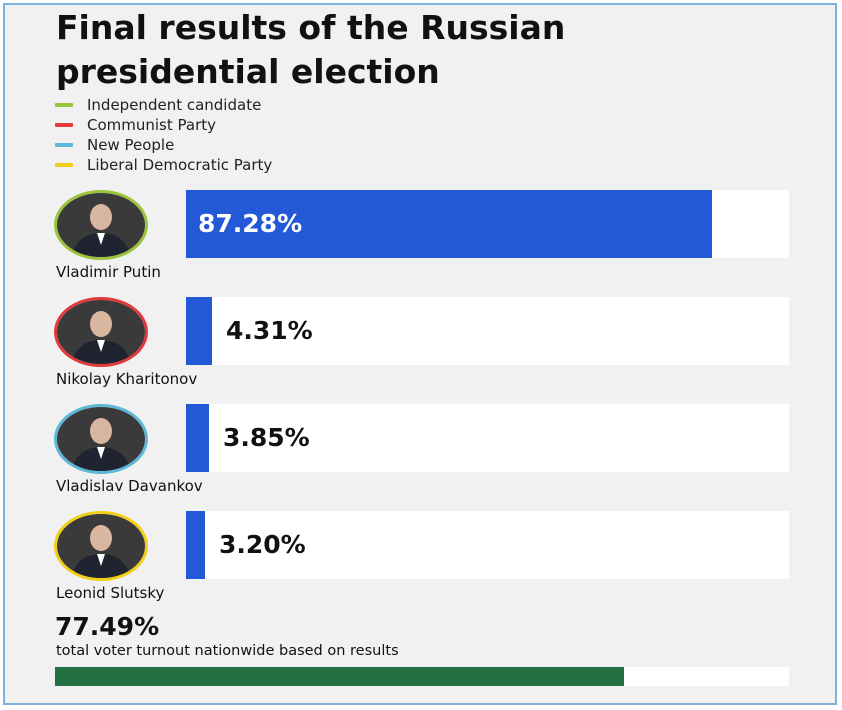 This screenshot has width=842, height=710. I want to click on candidate-name: Vladislav Davankov, so click(129, 486).